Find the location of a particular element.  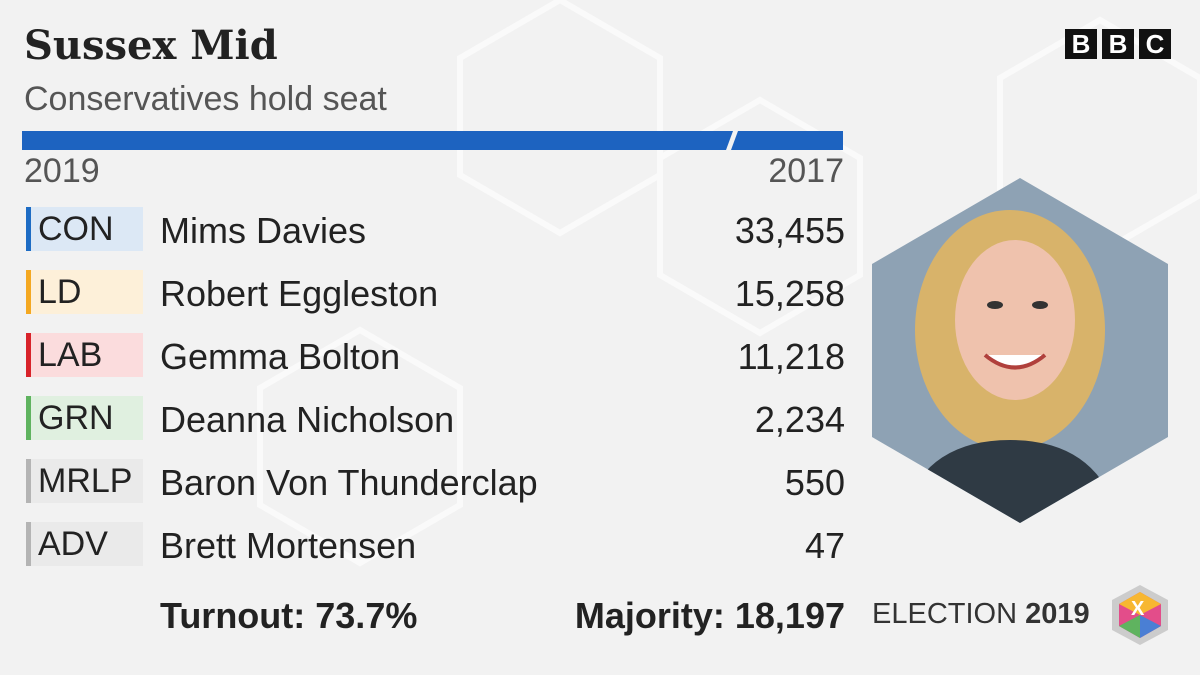

election-year: 2019 is located at coordinates (1057, 614).